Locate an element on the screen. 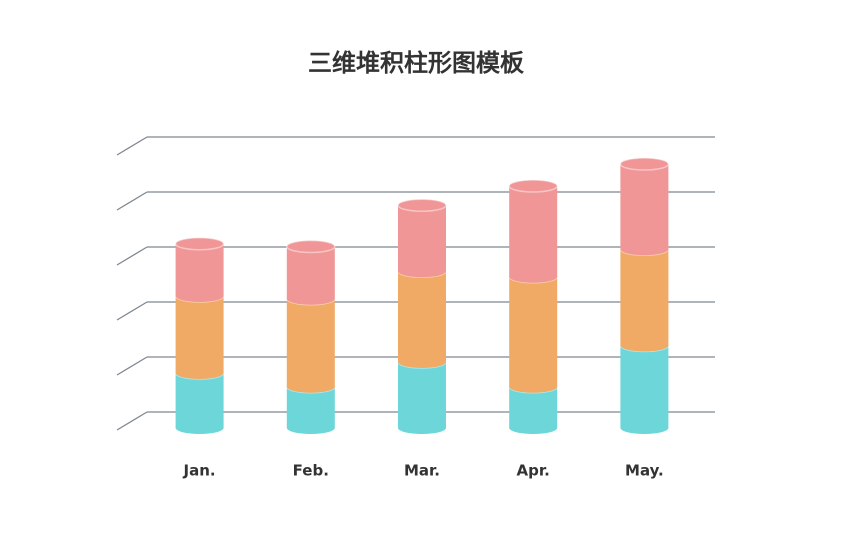 This screenshot has width=845, height=539. x-tick-label: May. is located at coordinates (644, 471).